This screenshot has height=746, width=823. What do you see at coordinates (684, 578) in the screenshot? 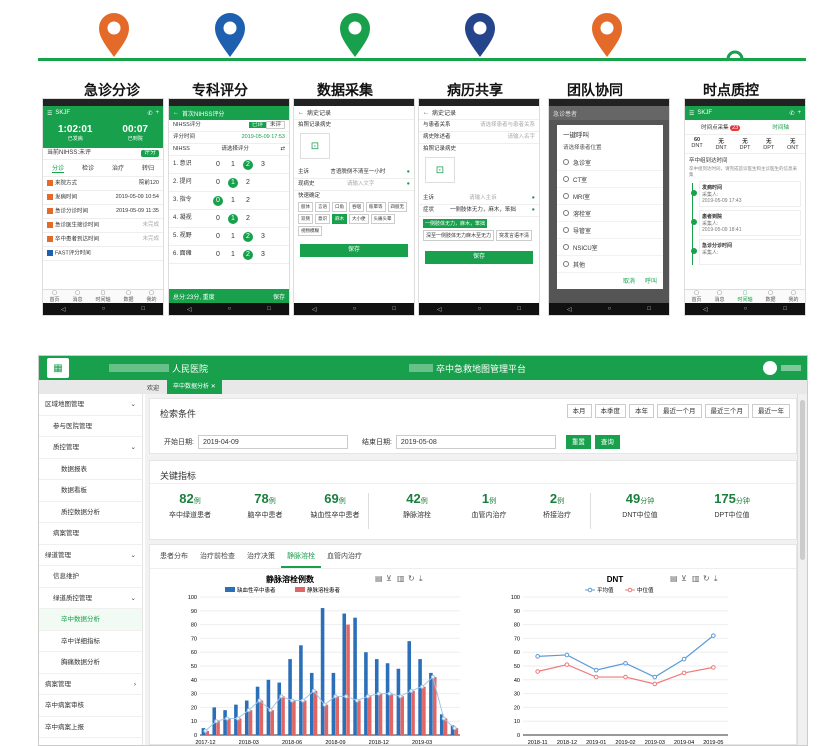
I see `chart-tool-icon: ⊻` at bounding box center [684, 578].